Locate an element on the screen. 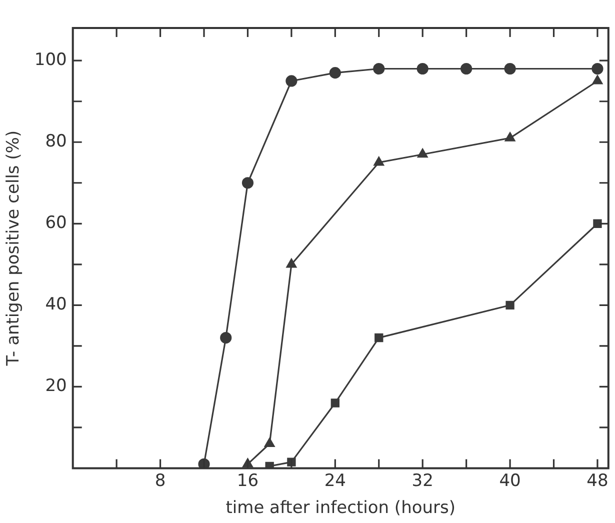  y-axis-title: T- antigen positive cells (%) is located at coordinates (14, 248).